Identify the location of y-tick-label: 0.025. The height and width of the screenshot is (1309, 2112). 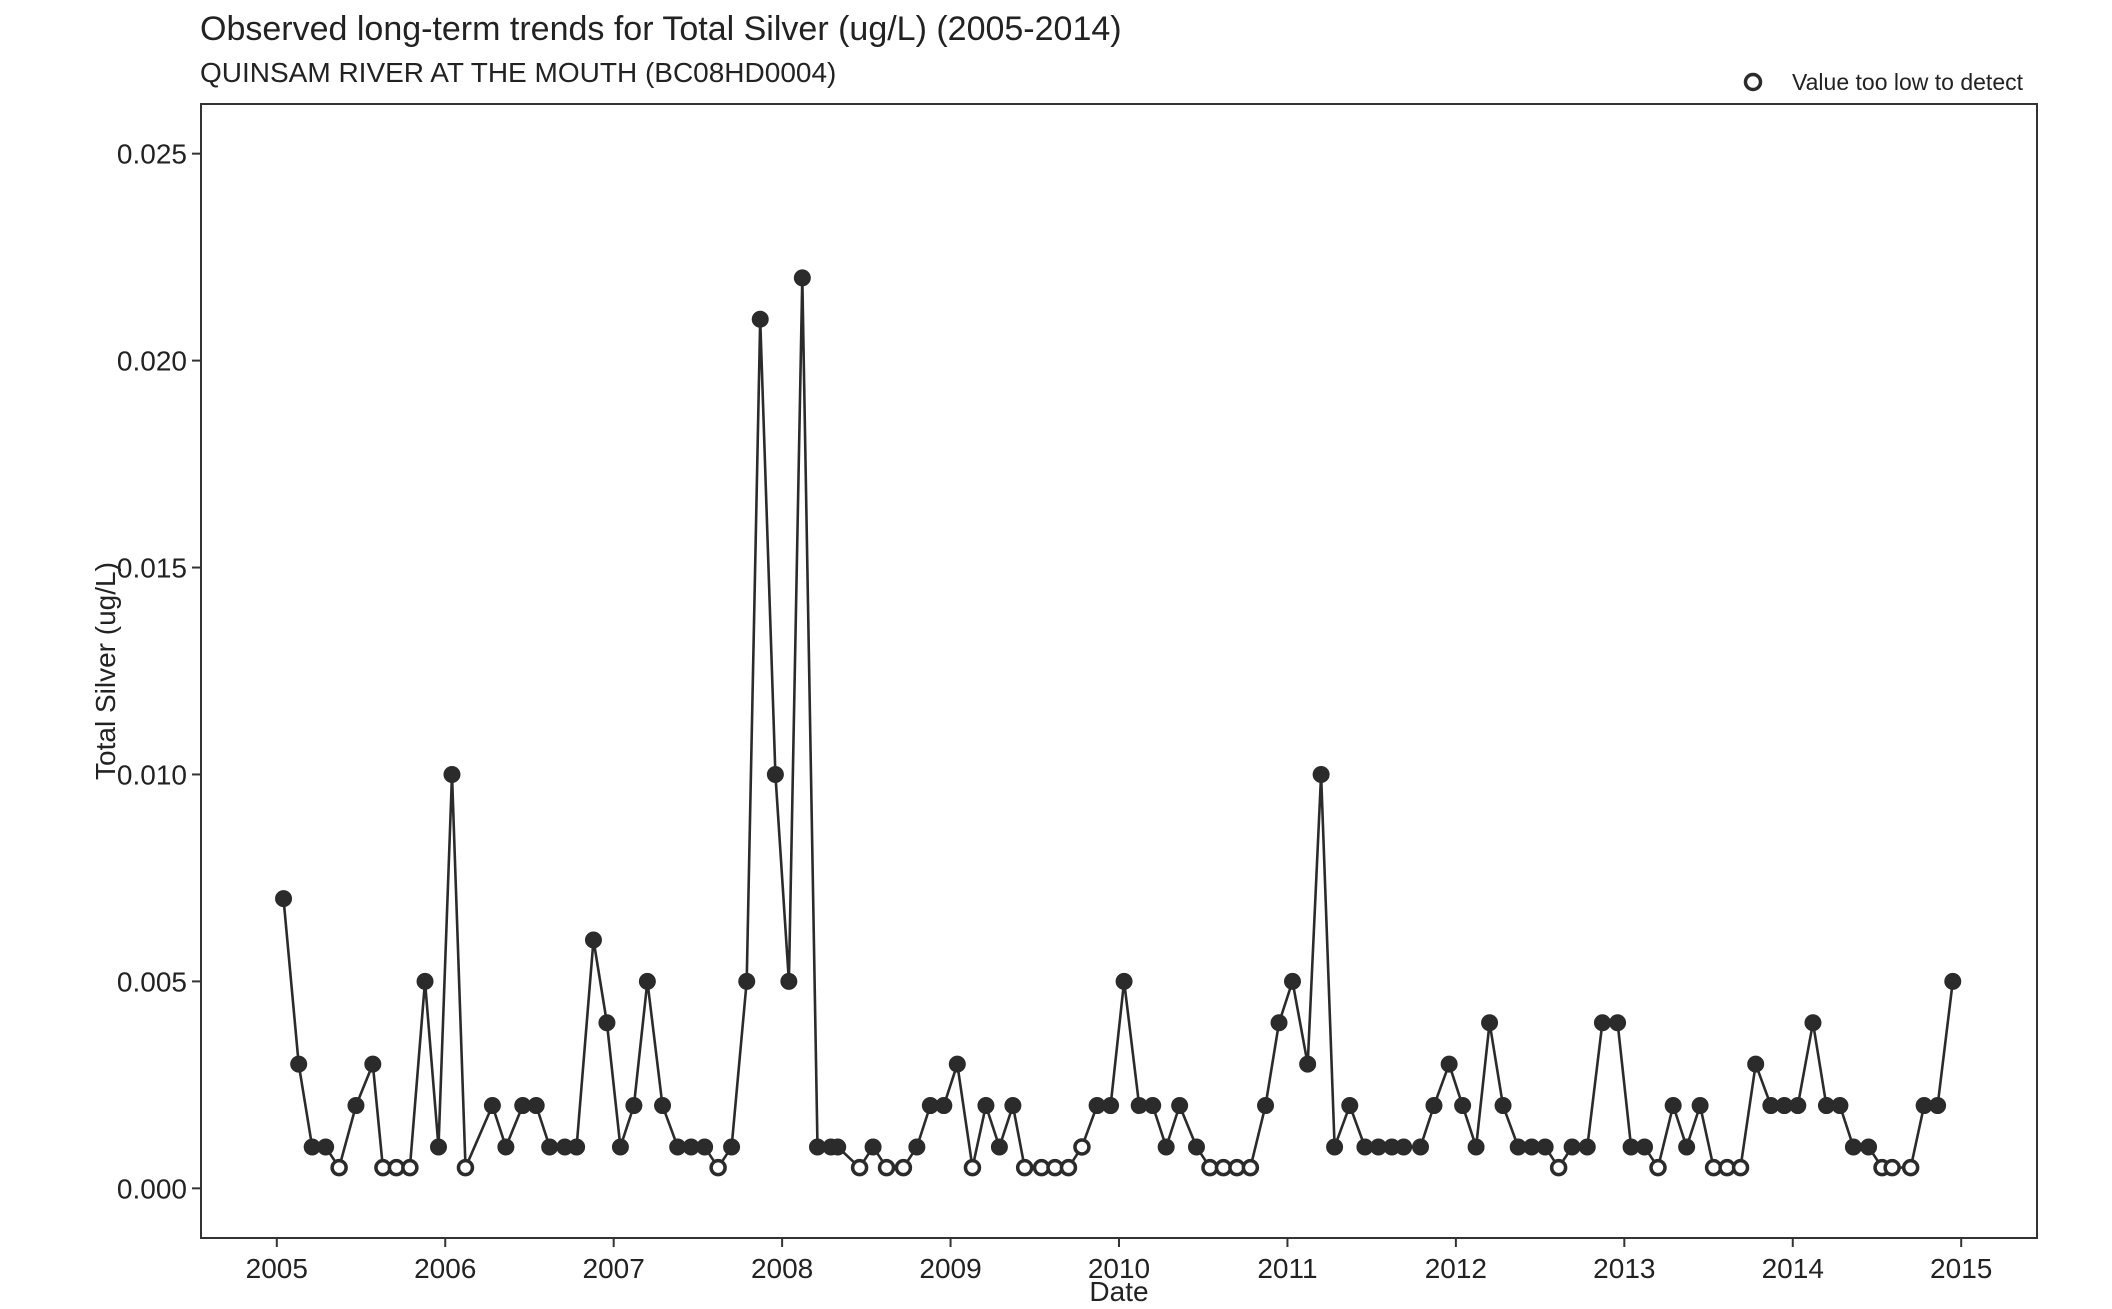
(152, 154).